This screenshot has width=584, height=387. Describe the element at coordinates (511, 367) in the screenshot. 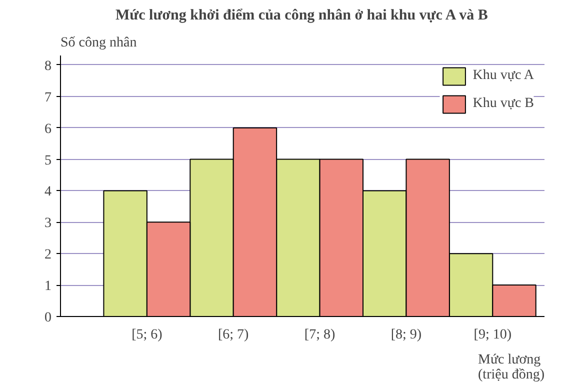

I see `x-axis-title: Mức lương (triệu đồng)` at that location.